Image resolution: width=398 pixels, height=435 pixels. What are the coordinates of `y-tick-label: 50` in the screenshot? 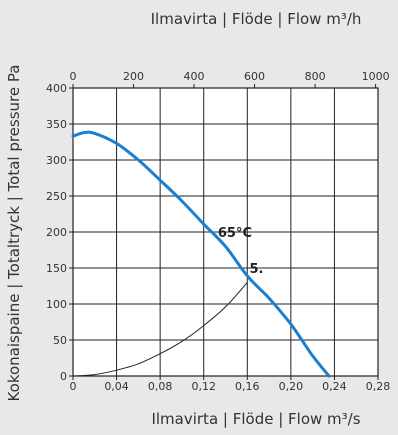 It's located at (60, 340).